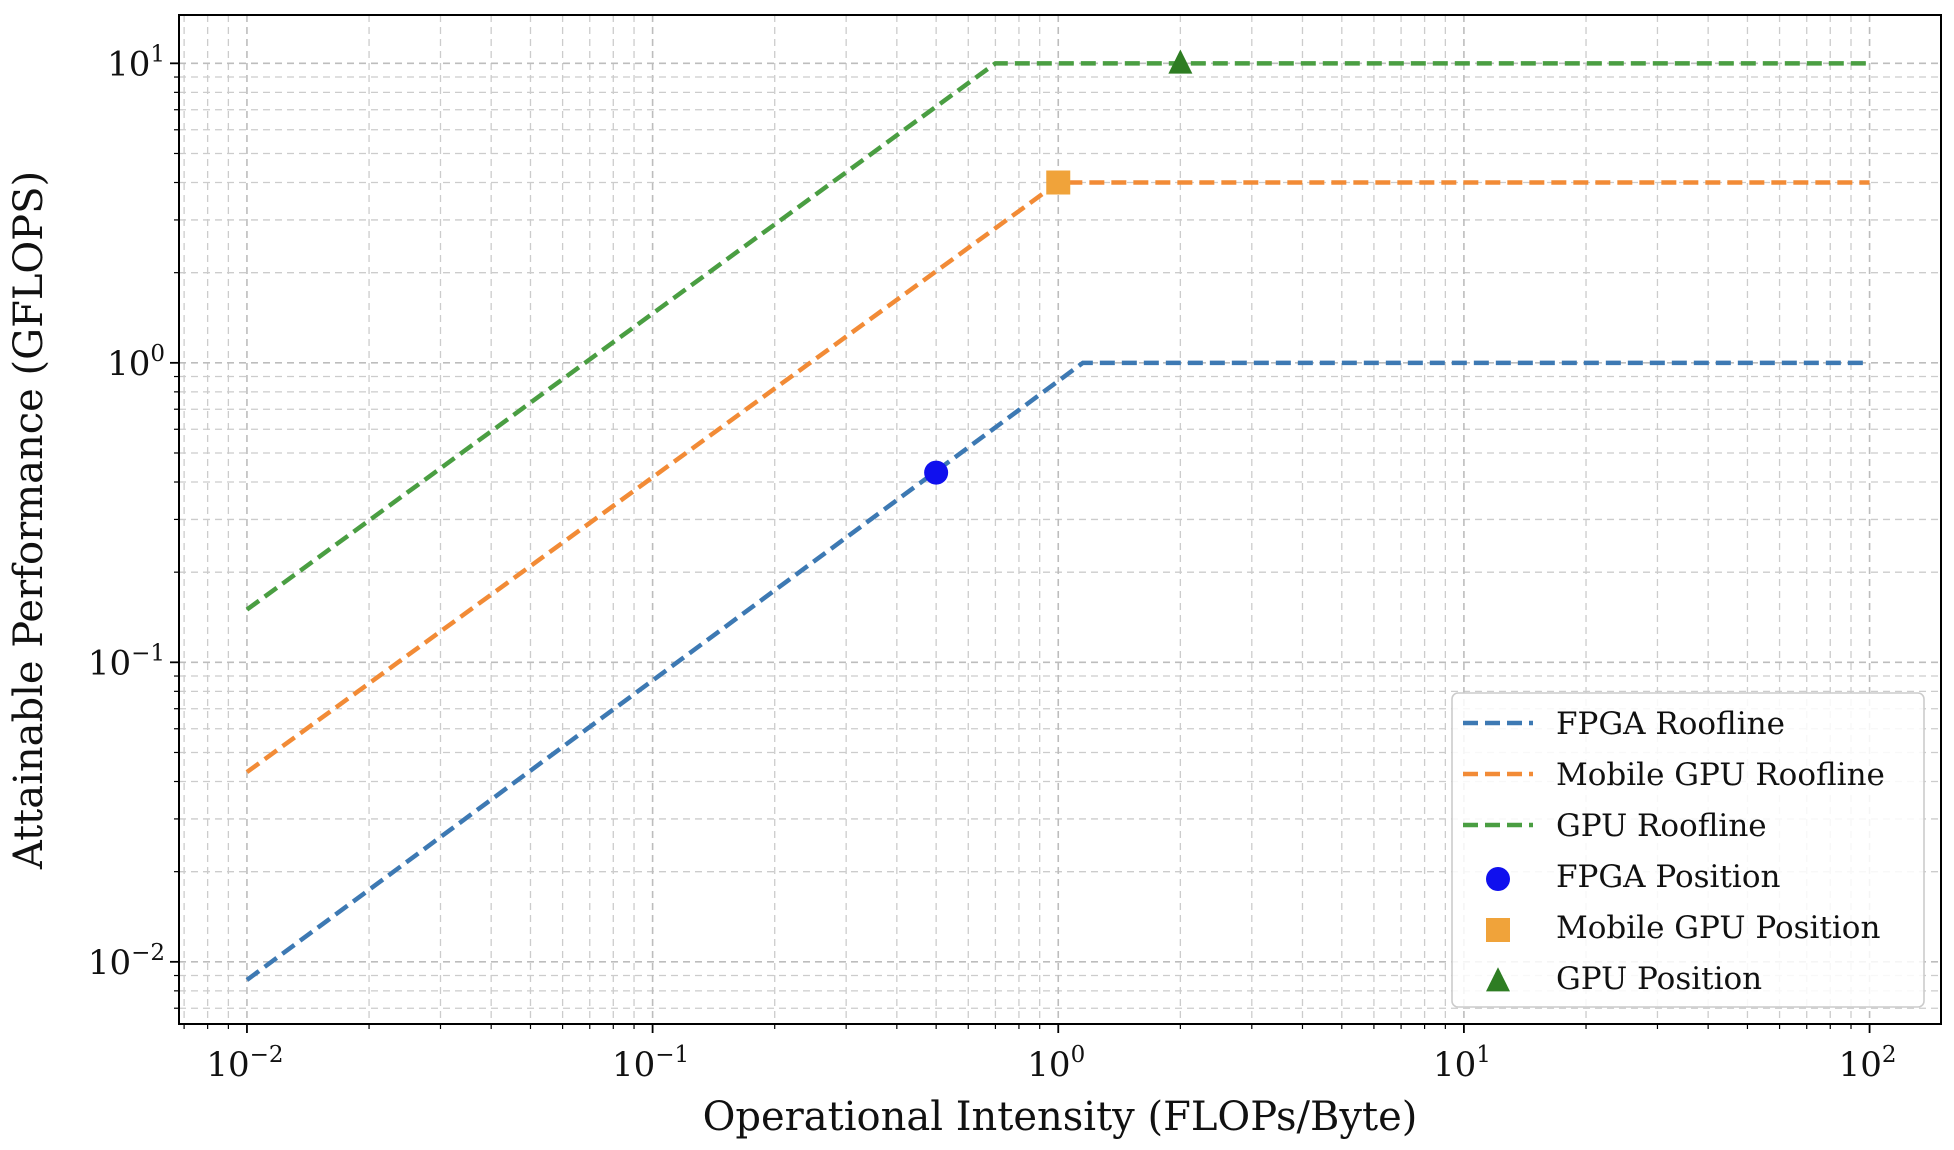 The width and height of the screenshot is (1954, 1150). I want to click on x-tick-label: 10⁻², so click(244, 1063).